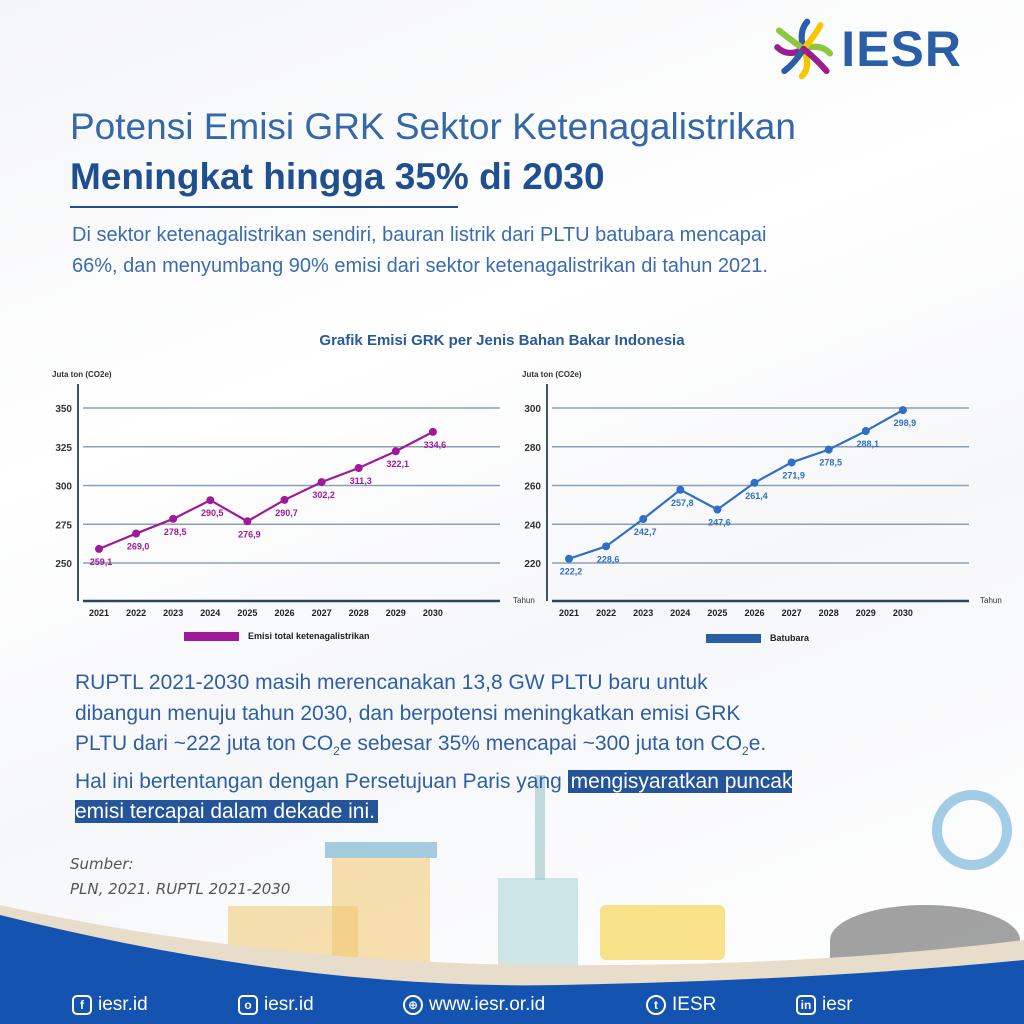 This screenshot has height=1024, width=1024. Describe the element at coordinates (381, 850) in the screenshot. I see `building-roof` at that location.